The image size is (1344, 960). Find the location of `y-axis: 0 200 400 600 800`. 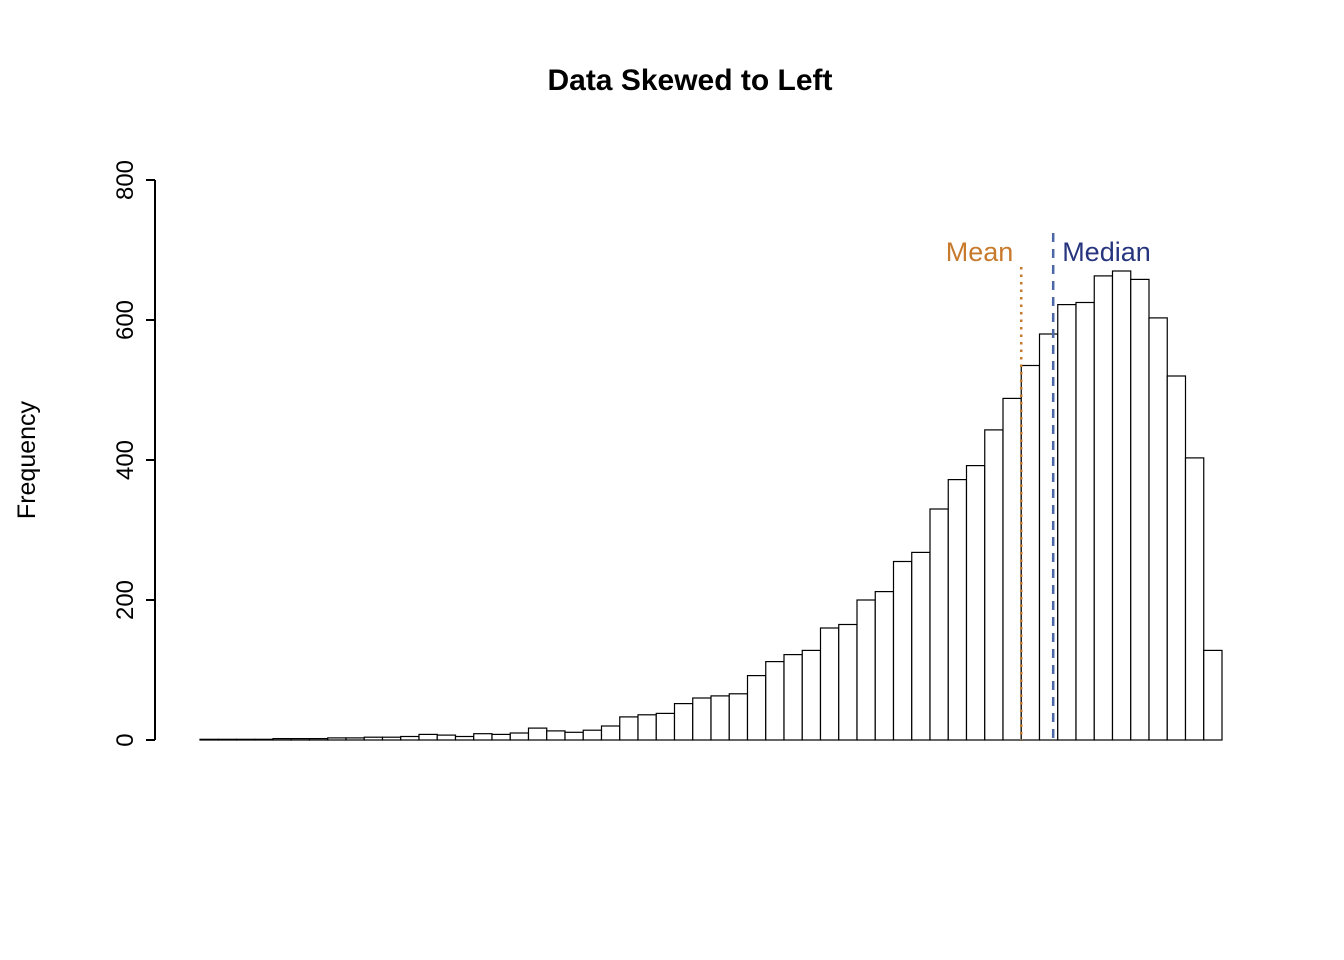

y-axis: 0 200 400 600 800 is located at coordinates (134, 453).